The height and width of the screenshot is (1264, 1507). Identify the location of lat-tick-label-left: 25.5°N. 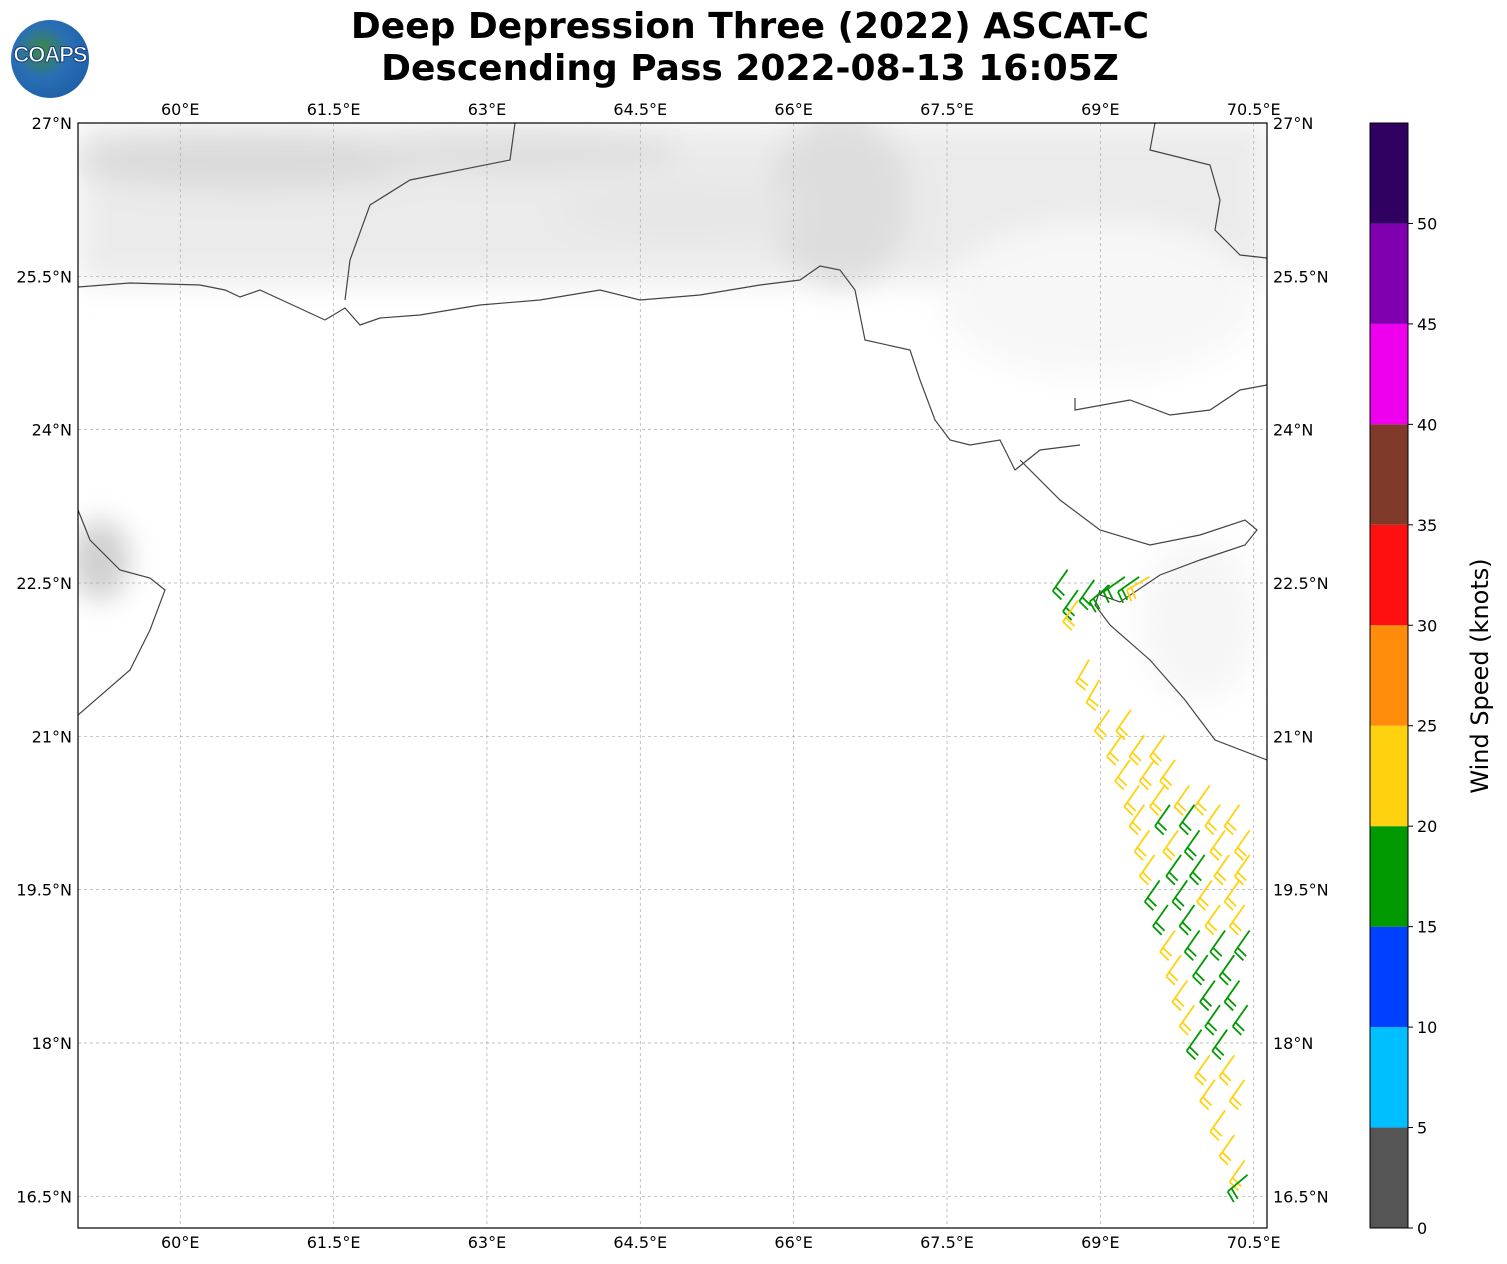
(44, 276).